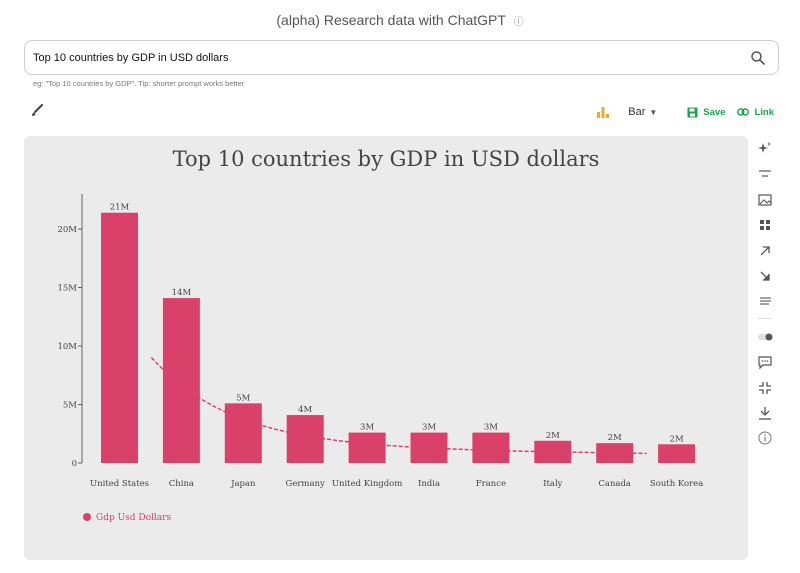 This screenshot has height=573, width=800. I want to click on chart-type-select: Bar ▼, so click(642, 112).